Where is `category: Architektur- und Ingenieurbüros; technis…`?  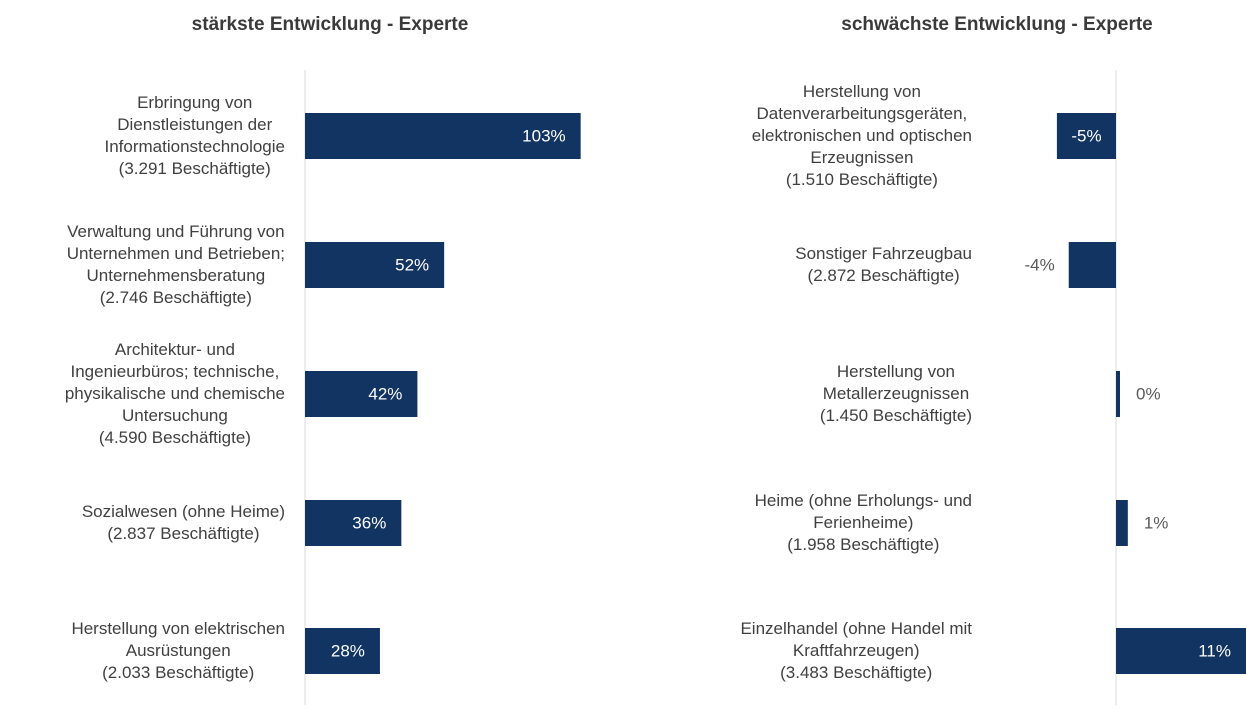
category: Architektur- und Ingenieurbüros; technis… is located at coordinates (142, 394).